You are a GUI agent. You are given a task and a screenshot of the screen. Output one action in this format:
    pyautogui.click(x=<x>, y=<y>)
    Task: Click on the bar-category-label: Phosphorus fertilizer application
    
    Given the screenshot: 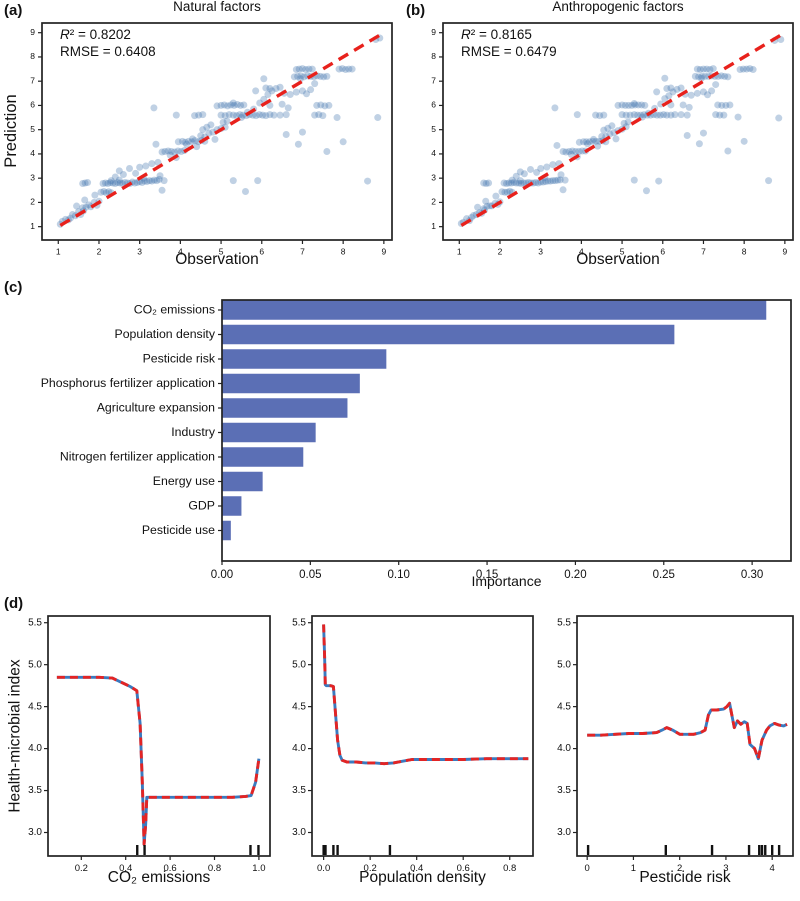 What is the action you would take?
    pyautogui.click(x=128, y=383)
    